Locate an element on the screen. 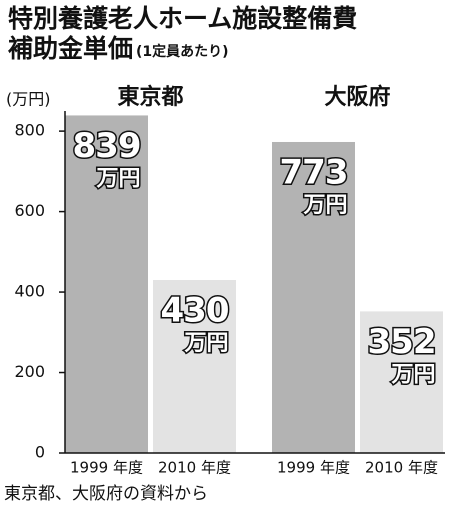 The image size is (450, 511). data-label: 839 is located at coordinates (107, 146).